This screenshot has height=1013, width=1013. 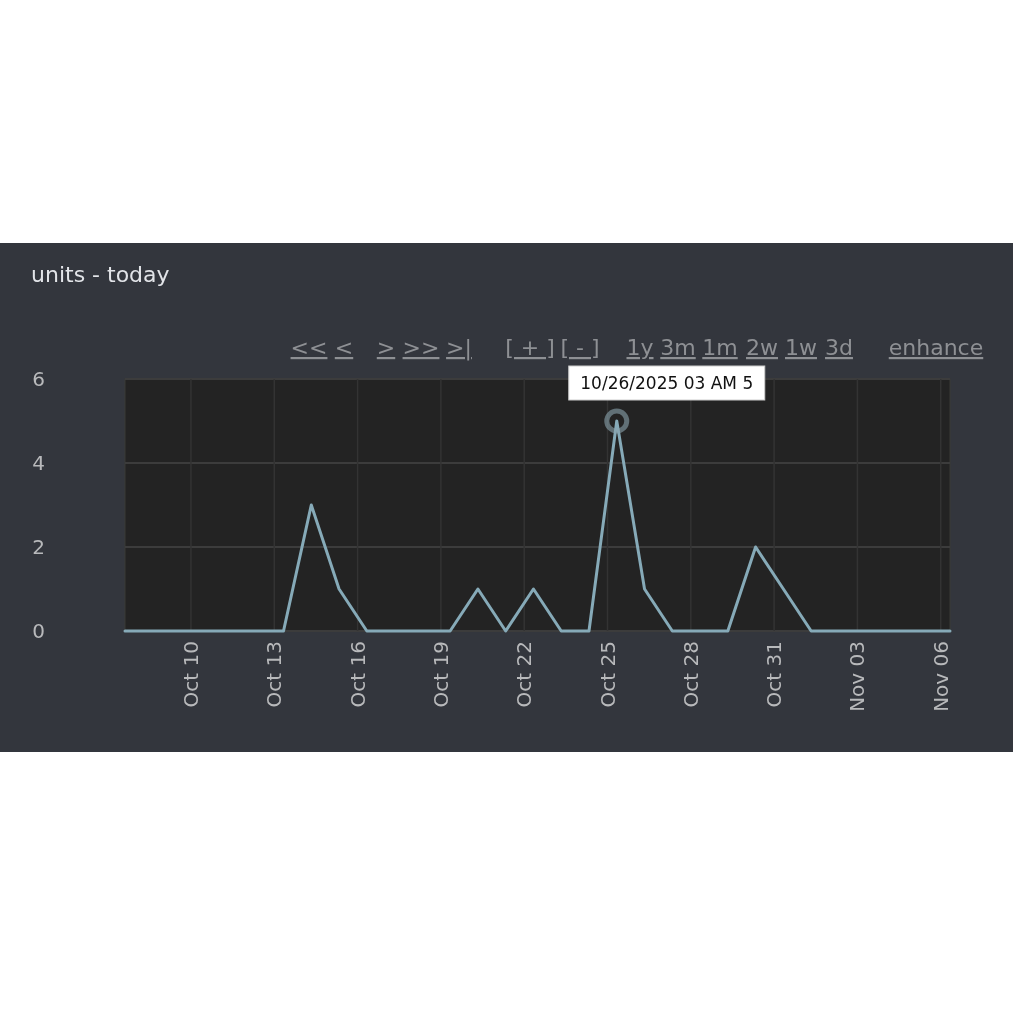 What do you see at coordinates (774, 674) in the screenshot?
I see `x-tick-label: Oct 31` at bounding box center [774, 674].